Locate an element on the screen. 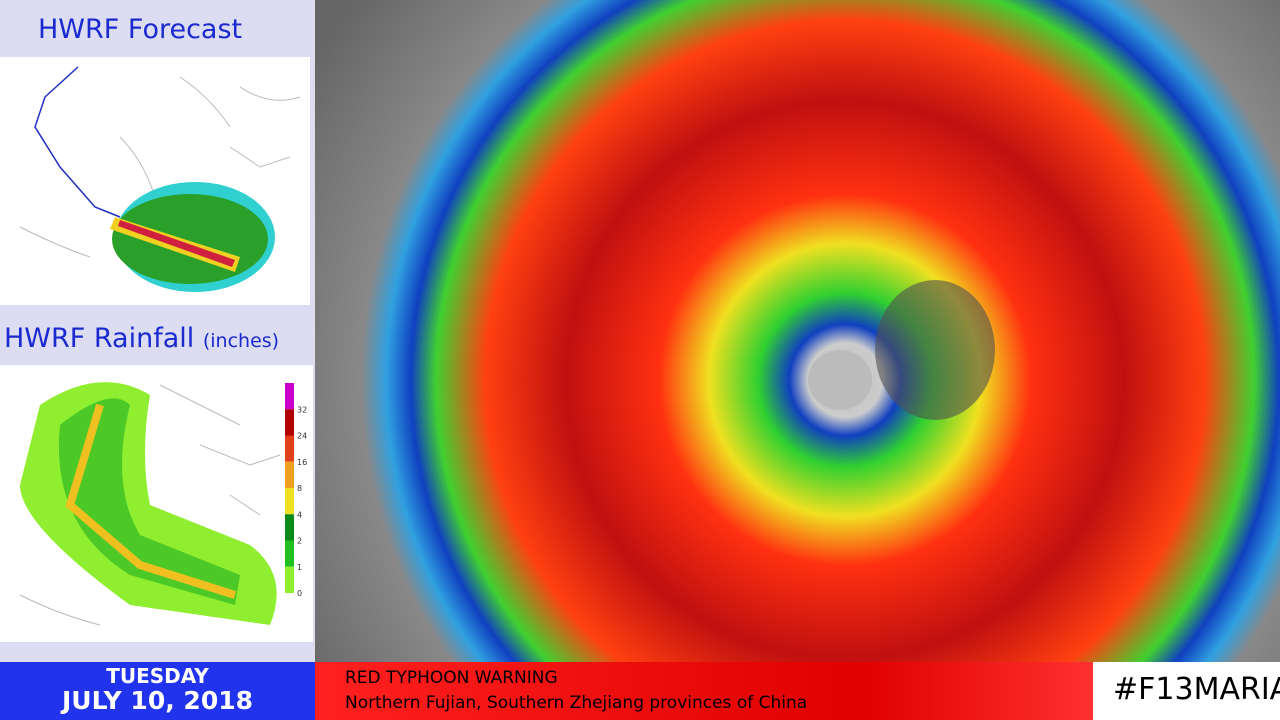  legend-label: 0 is located at coordinates (299, 593).